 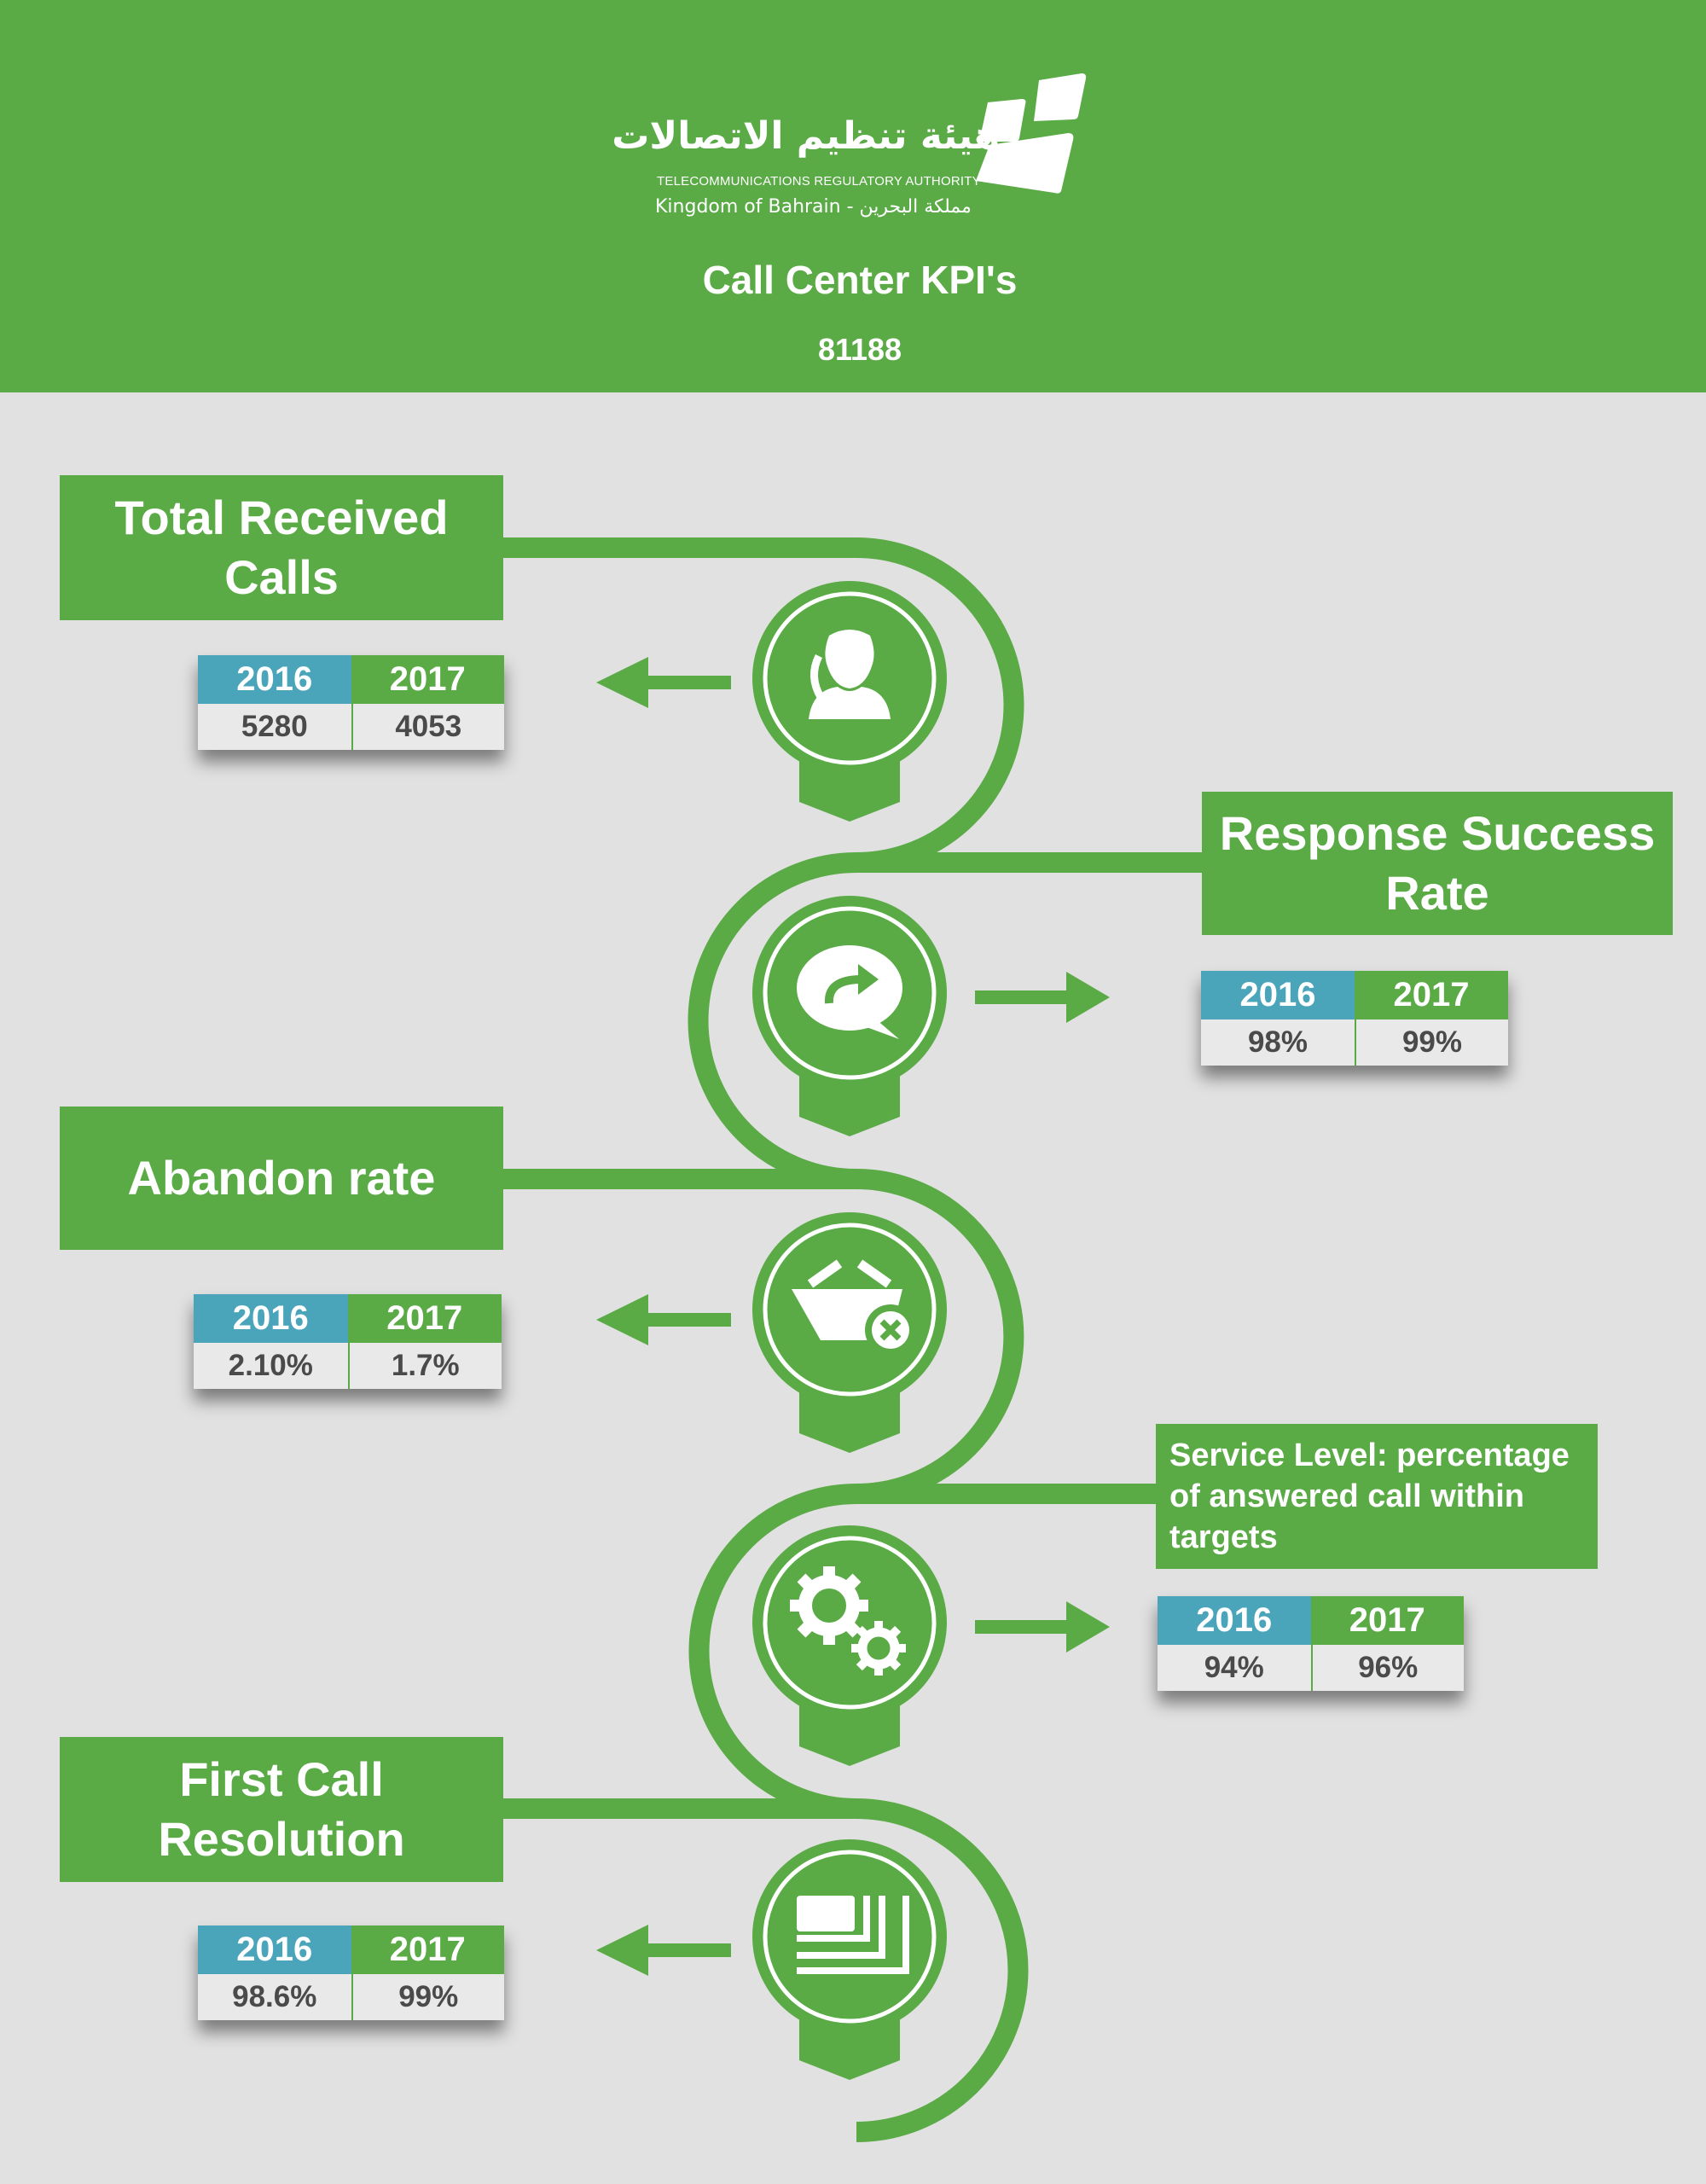 What do you see at coordinates (1031, 133) in the screenshot?
I see `tra-logo-icon` at bounding box center [1031, 133].